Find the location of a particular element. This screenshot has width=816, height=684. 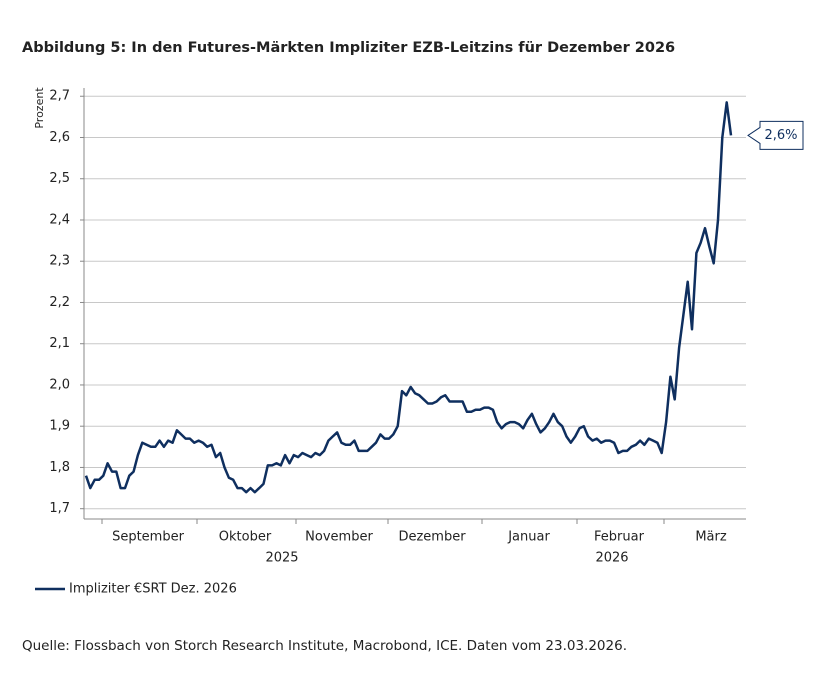

x-tick-label: Dezember is located at coordinates (432, 537).